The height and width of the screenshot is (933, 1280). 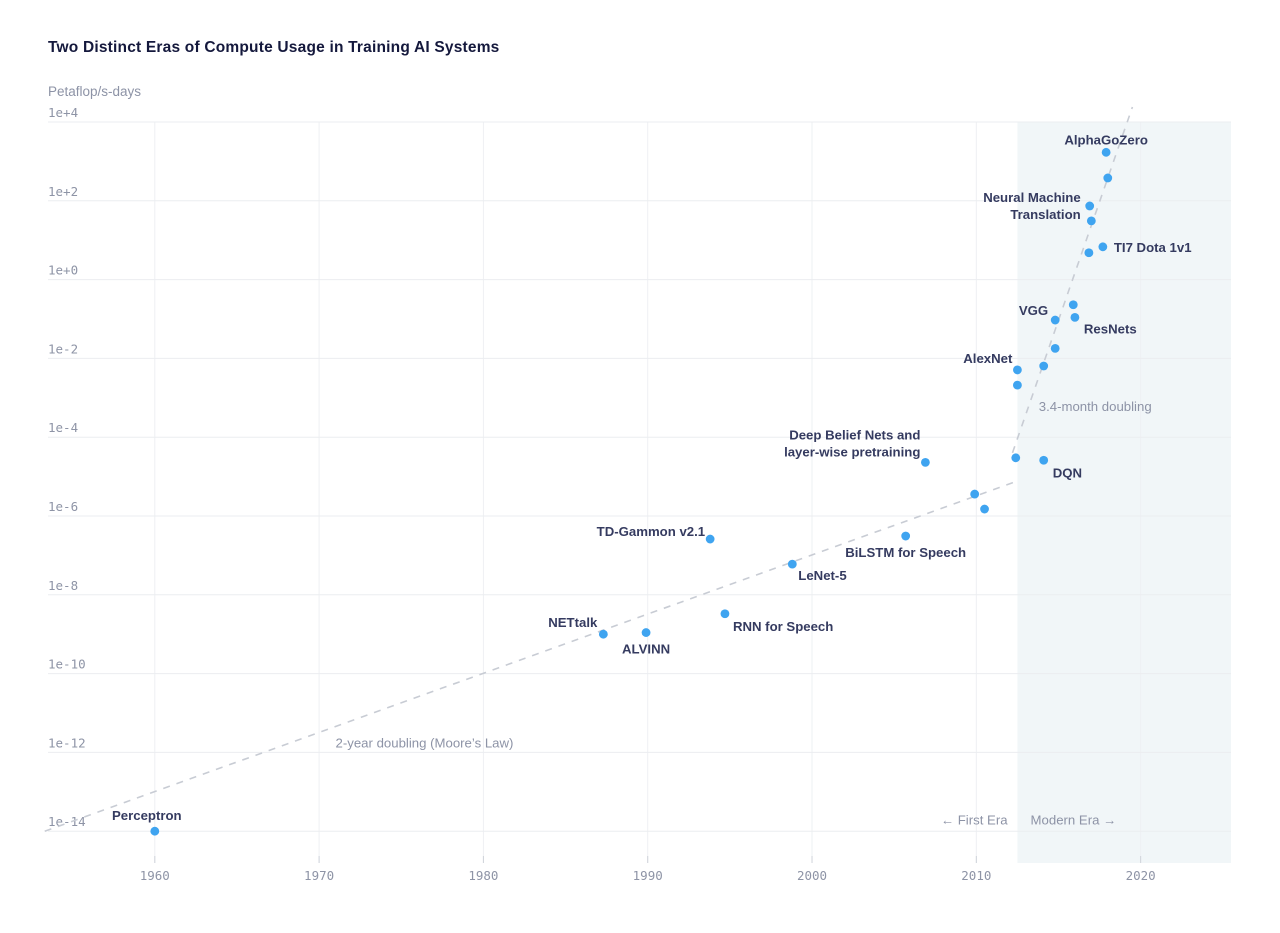 What do you see at coordinates (905, 552) in the screenshot?
I see `point-label-bilstm-for-speech: BiLSTM for Speech` at bounding box center [905, 552].